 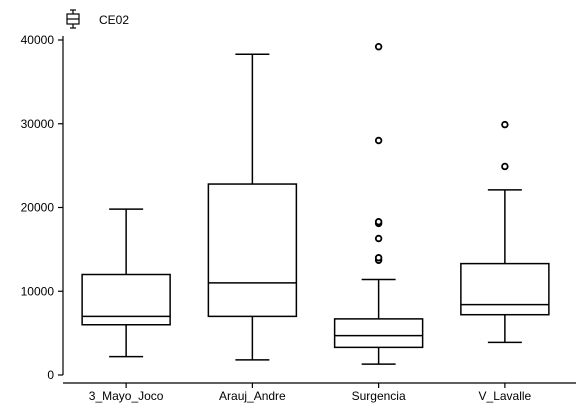 What do you see at coordinates (379, 396) in the screenshot?
I see `x-tick-label: Surgencia` at bounding box center [379, 396].